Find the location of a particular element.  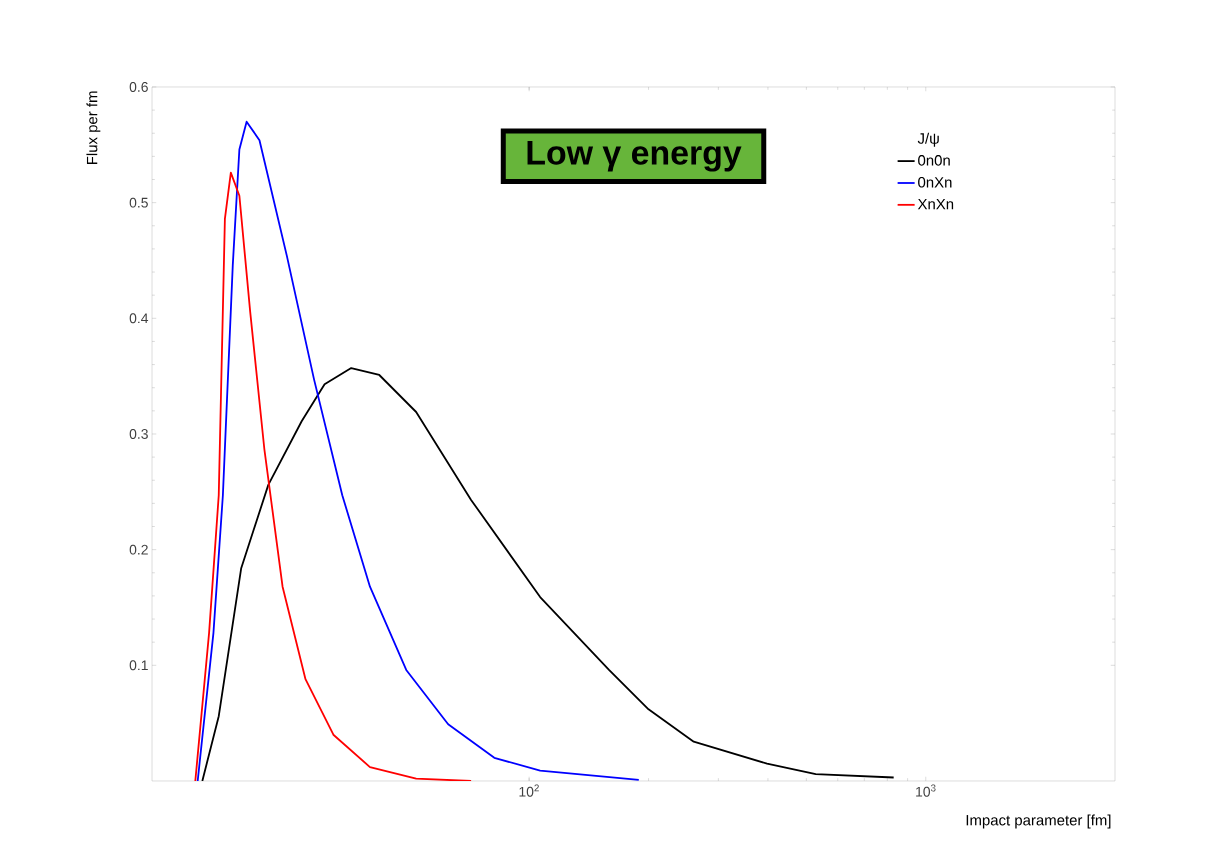

y-axis-title: Flux per fm is located at coordinates (93, 128).